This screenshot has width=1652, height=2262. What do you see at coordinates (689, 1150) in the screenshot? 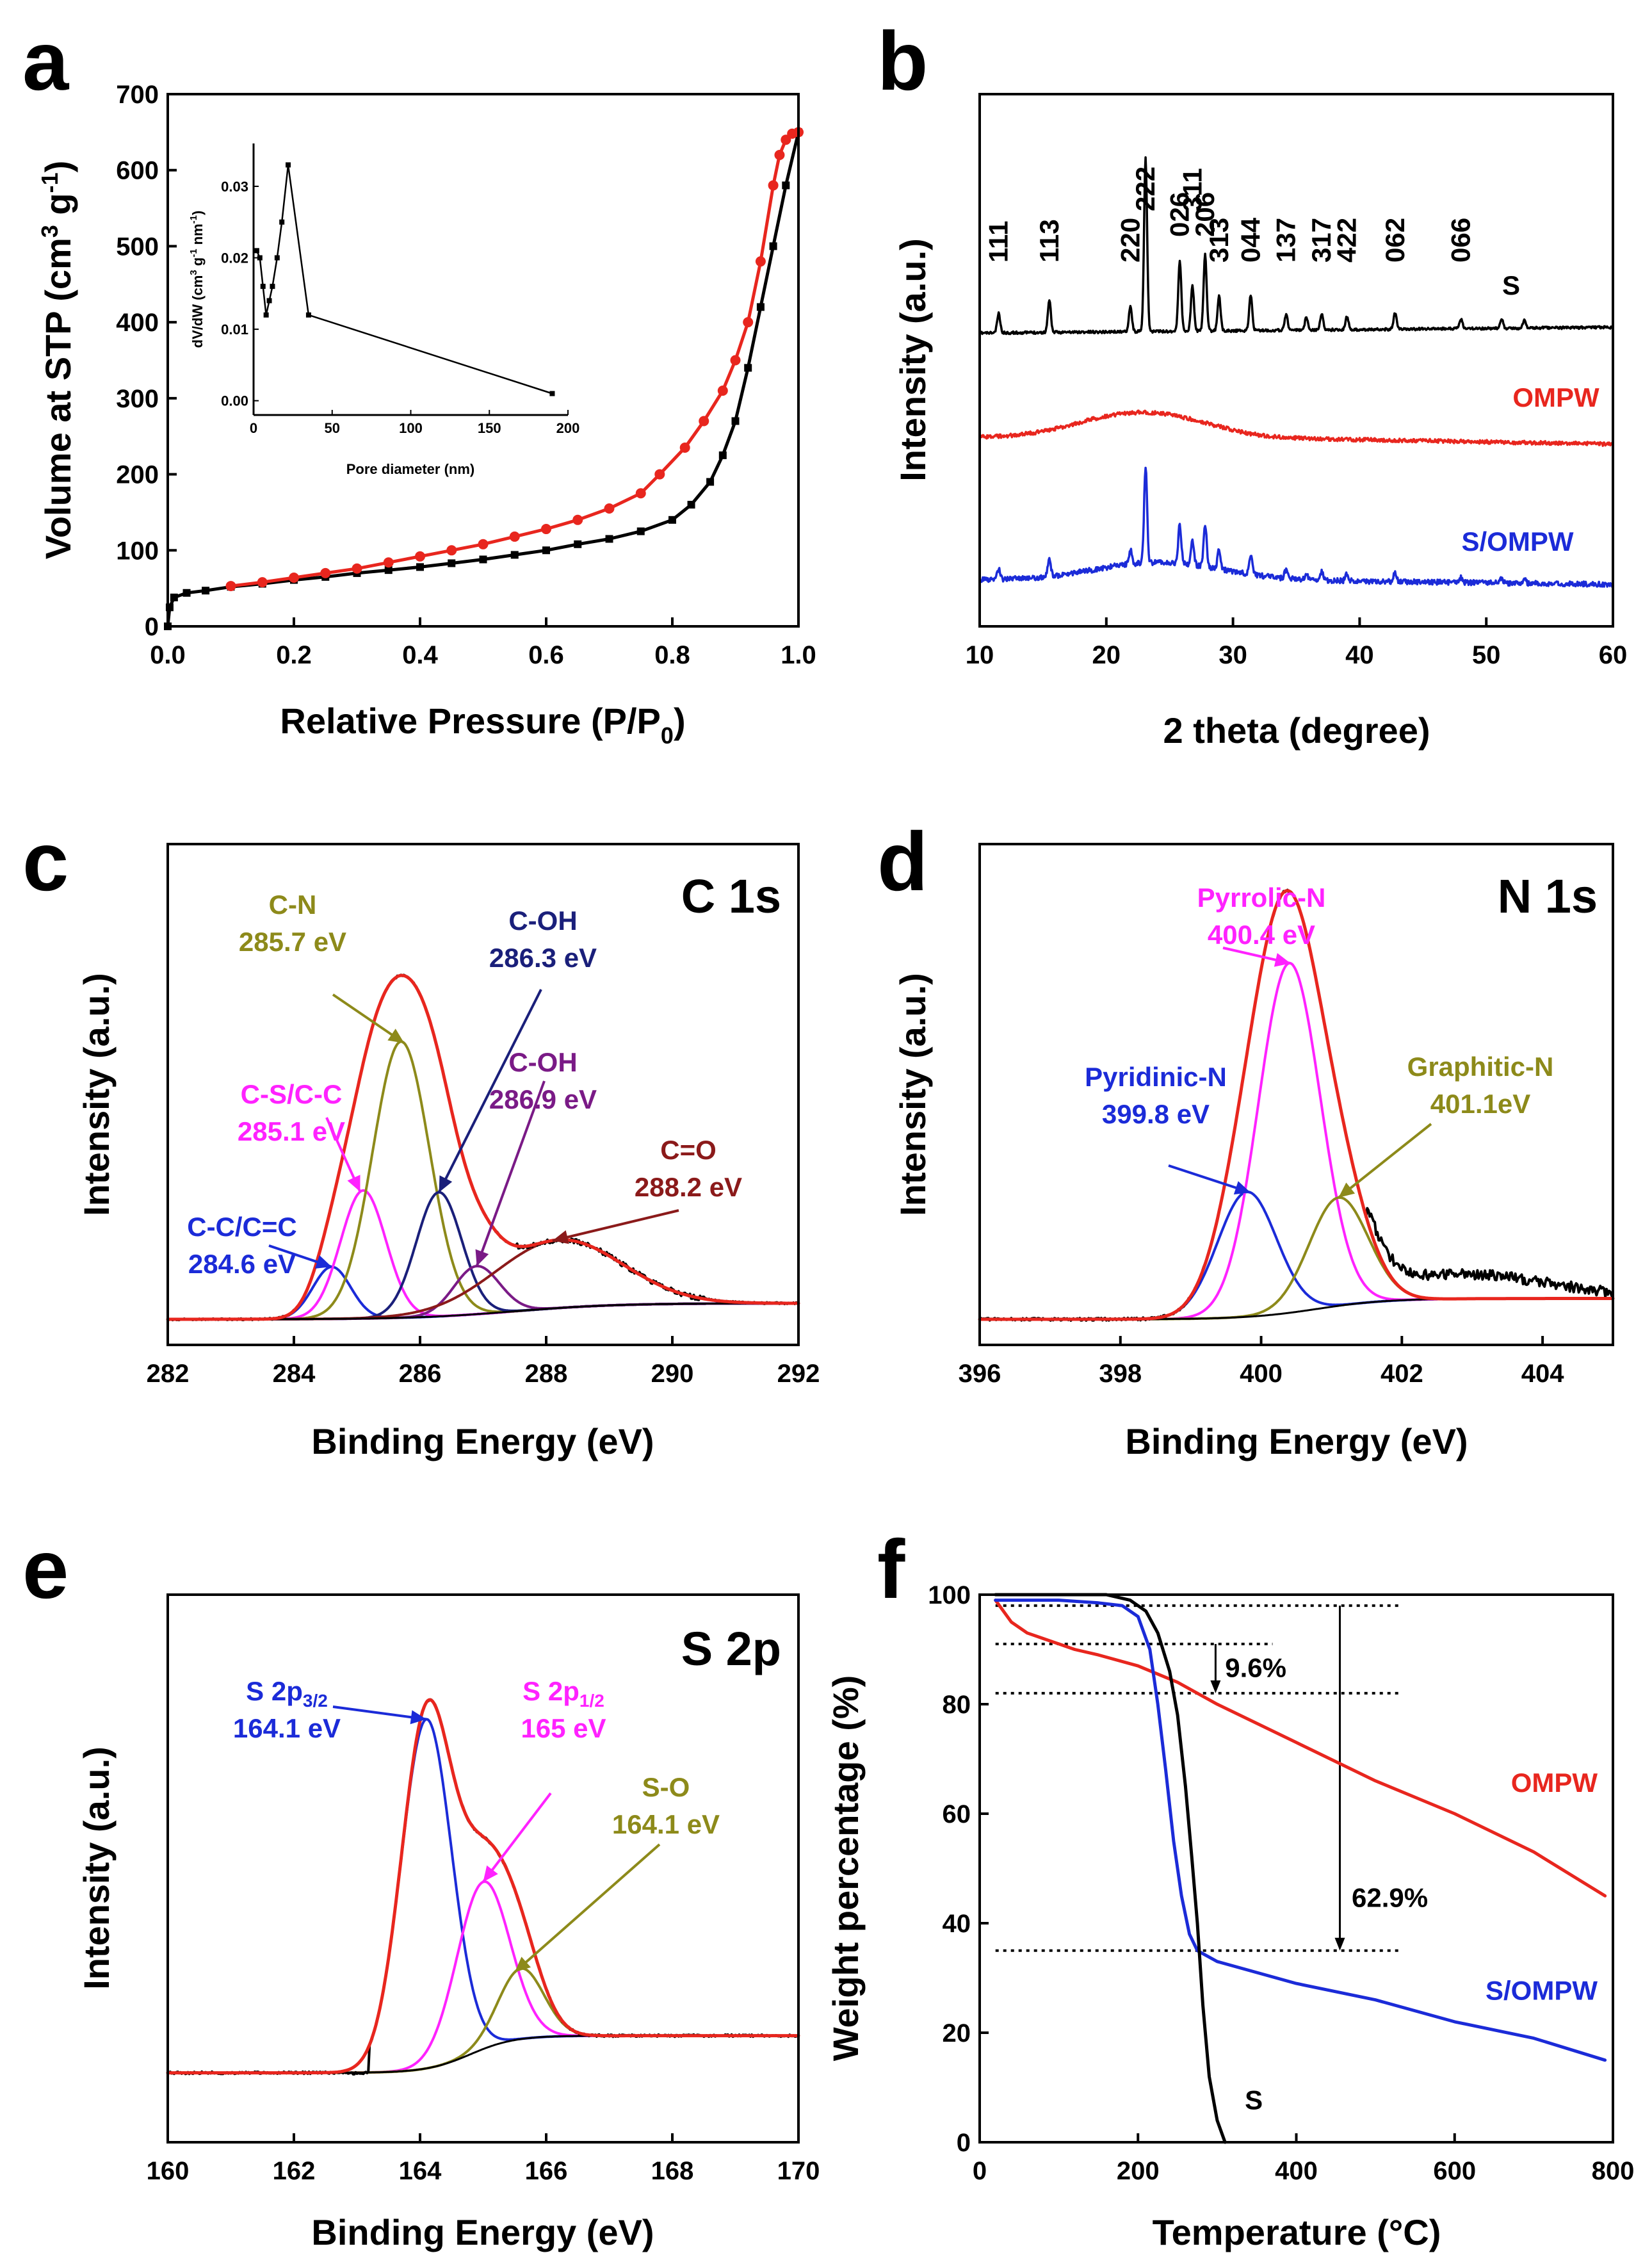
I see `peak-label: C=O` at bounding box center [689, 1150].